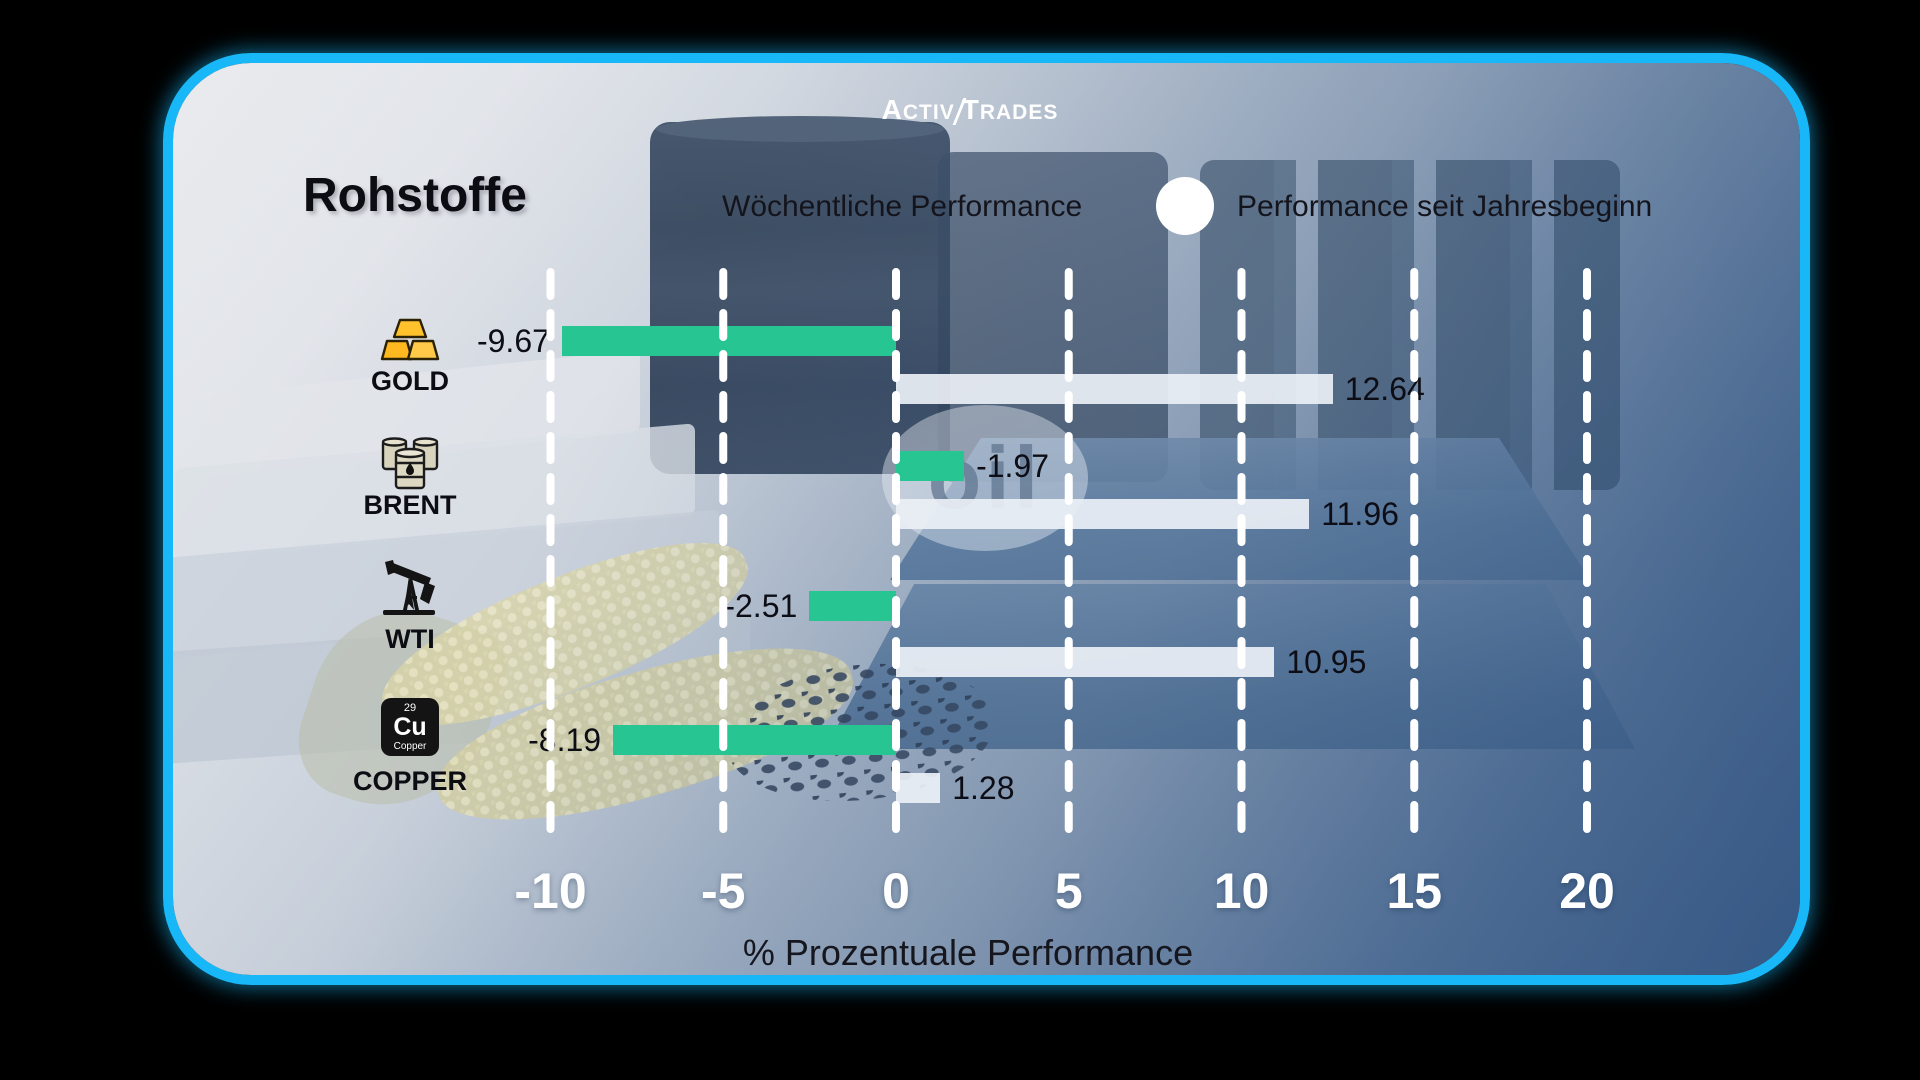 This screenshot has width=1920, height=1080. I want to click on activtrades-logo: ACTIV TRADES, so click(986, 110).